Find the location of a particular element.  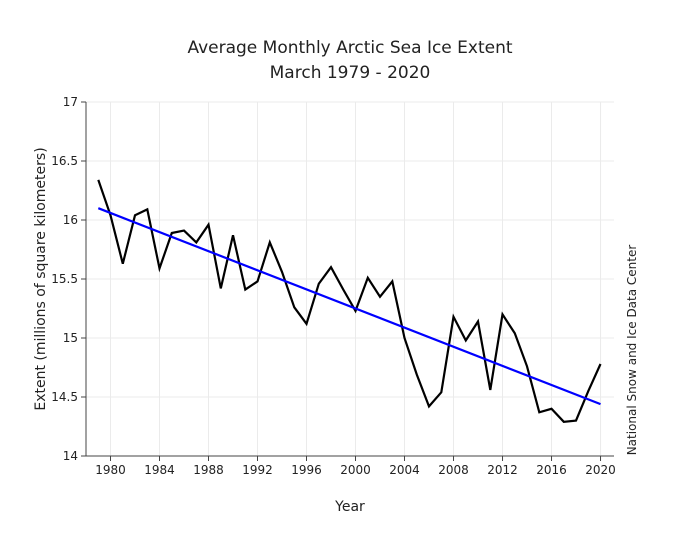

x-tick-label: 2020 is located at coordinates (600, 470).